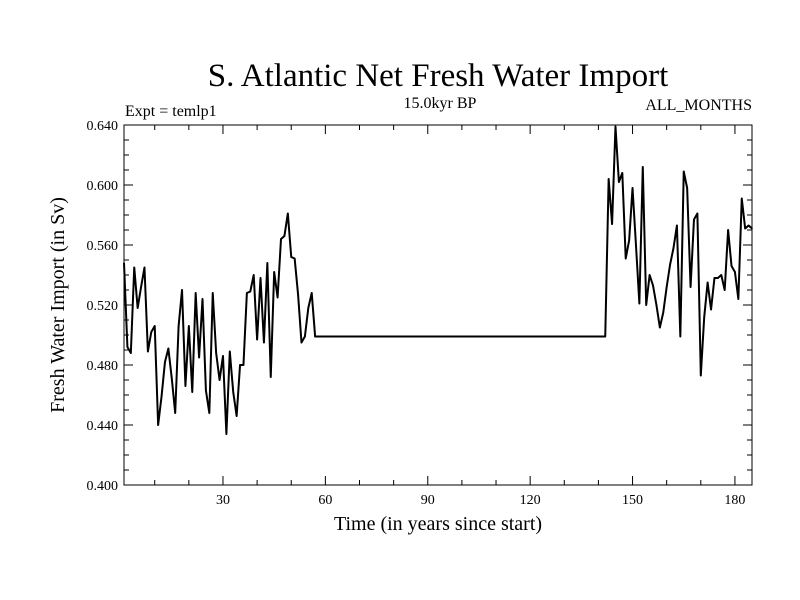 The width and height of the screenshot is (800, 600). What do you see at coordinates (223, 500) in the screenshot?
I see `x-tick-label: 30` at bounding box center [223, 500].